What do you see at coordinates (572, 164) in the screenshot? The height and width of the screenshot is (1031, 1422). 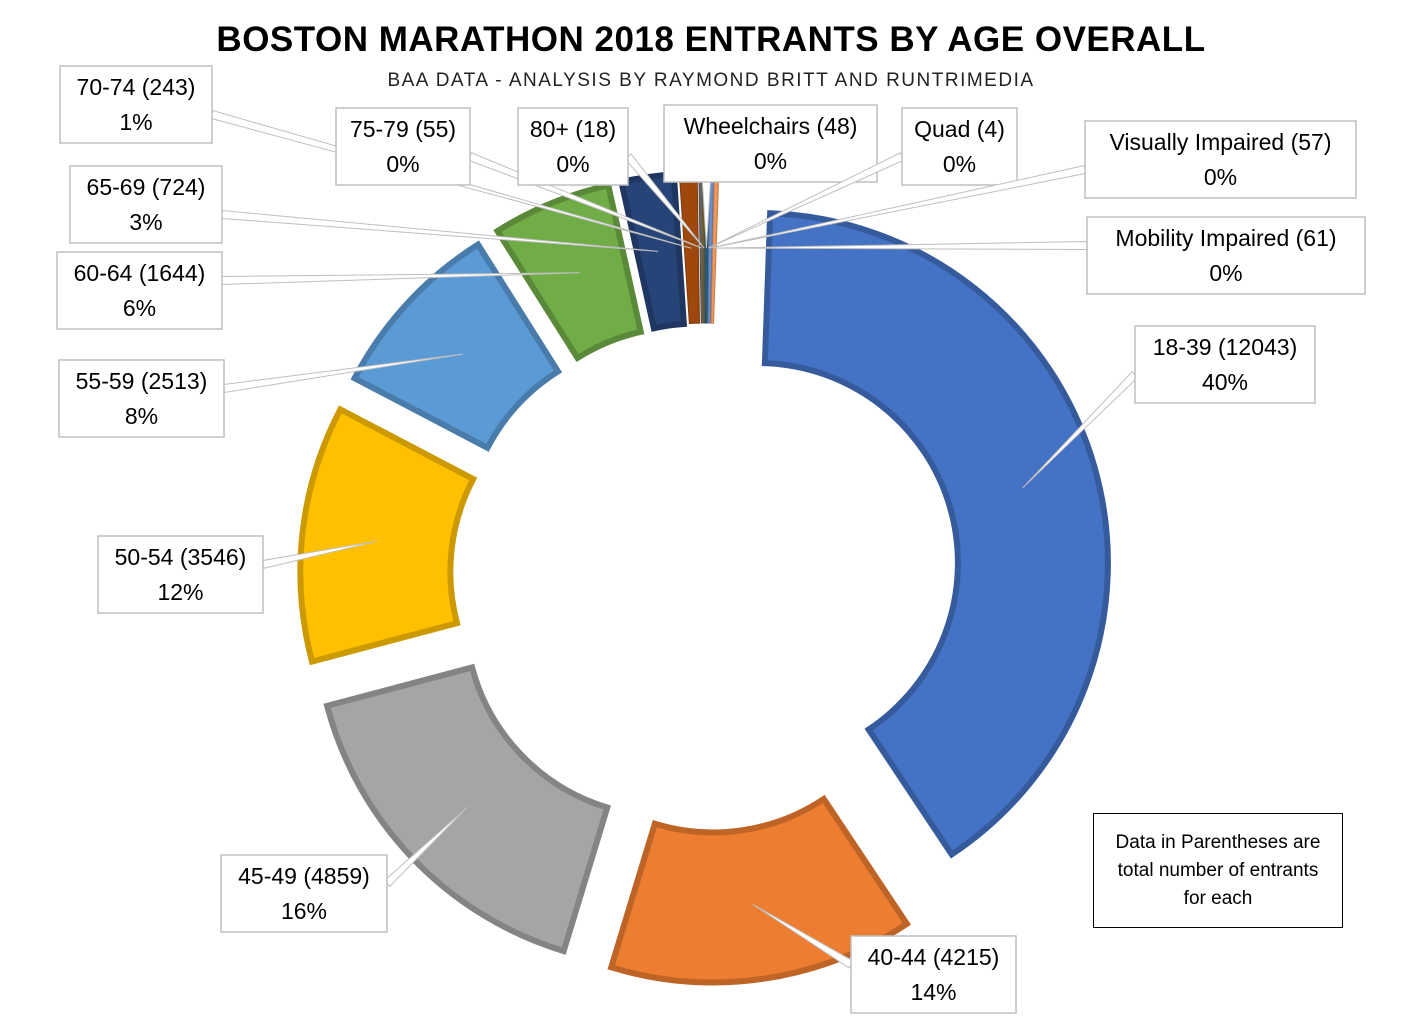 I see `percent-label-80: 0%` at bounding box center [572, 164].